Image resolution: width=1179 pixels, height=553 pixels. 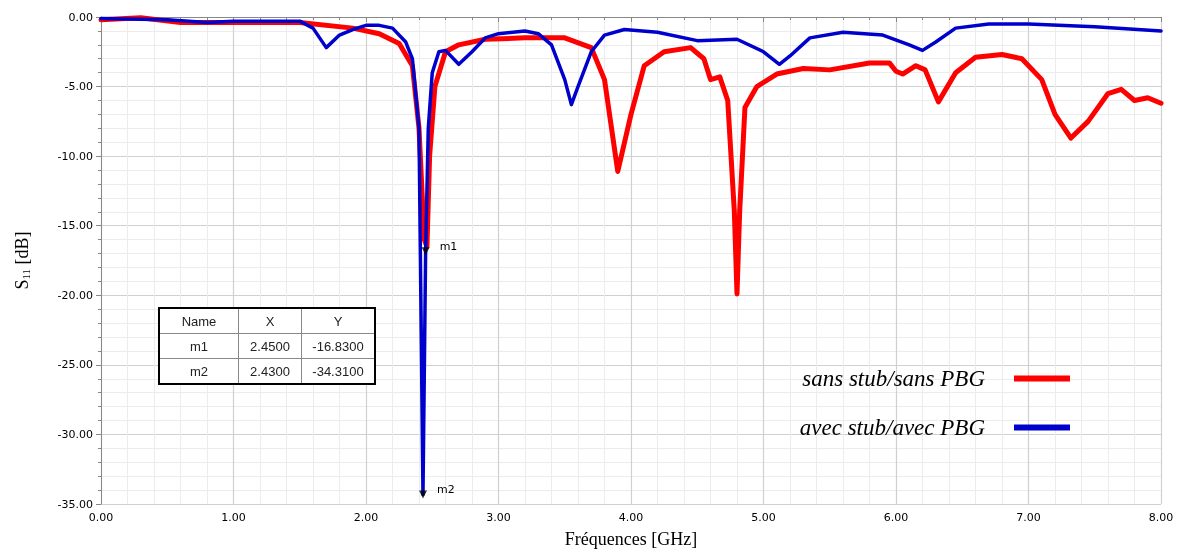 What do you see at coordinates (101, 517) in the screenshot?
I see `x-tick-label: 0.00` at bounding box center [101, 517].